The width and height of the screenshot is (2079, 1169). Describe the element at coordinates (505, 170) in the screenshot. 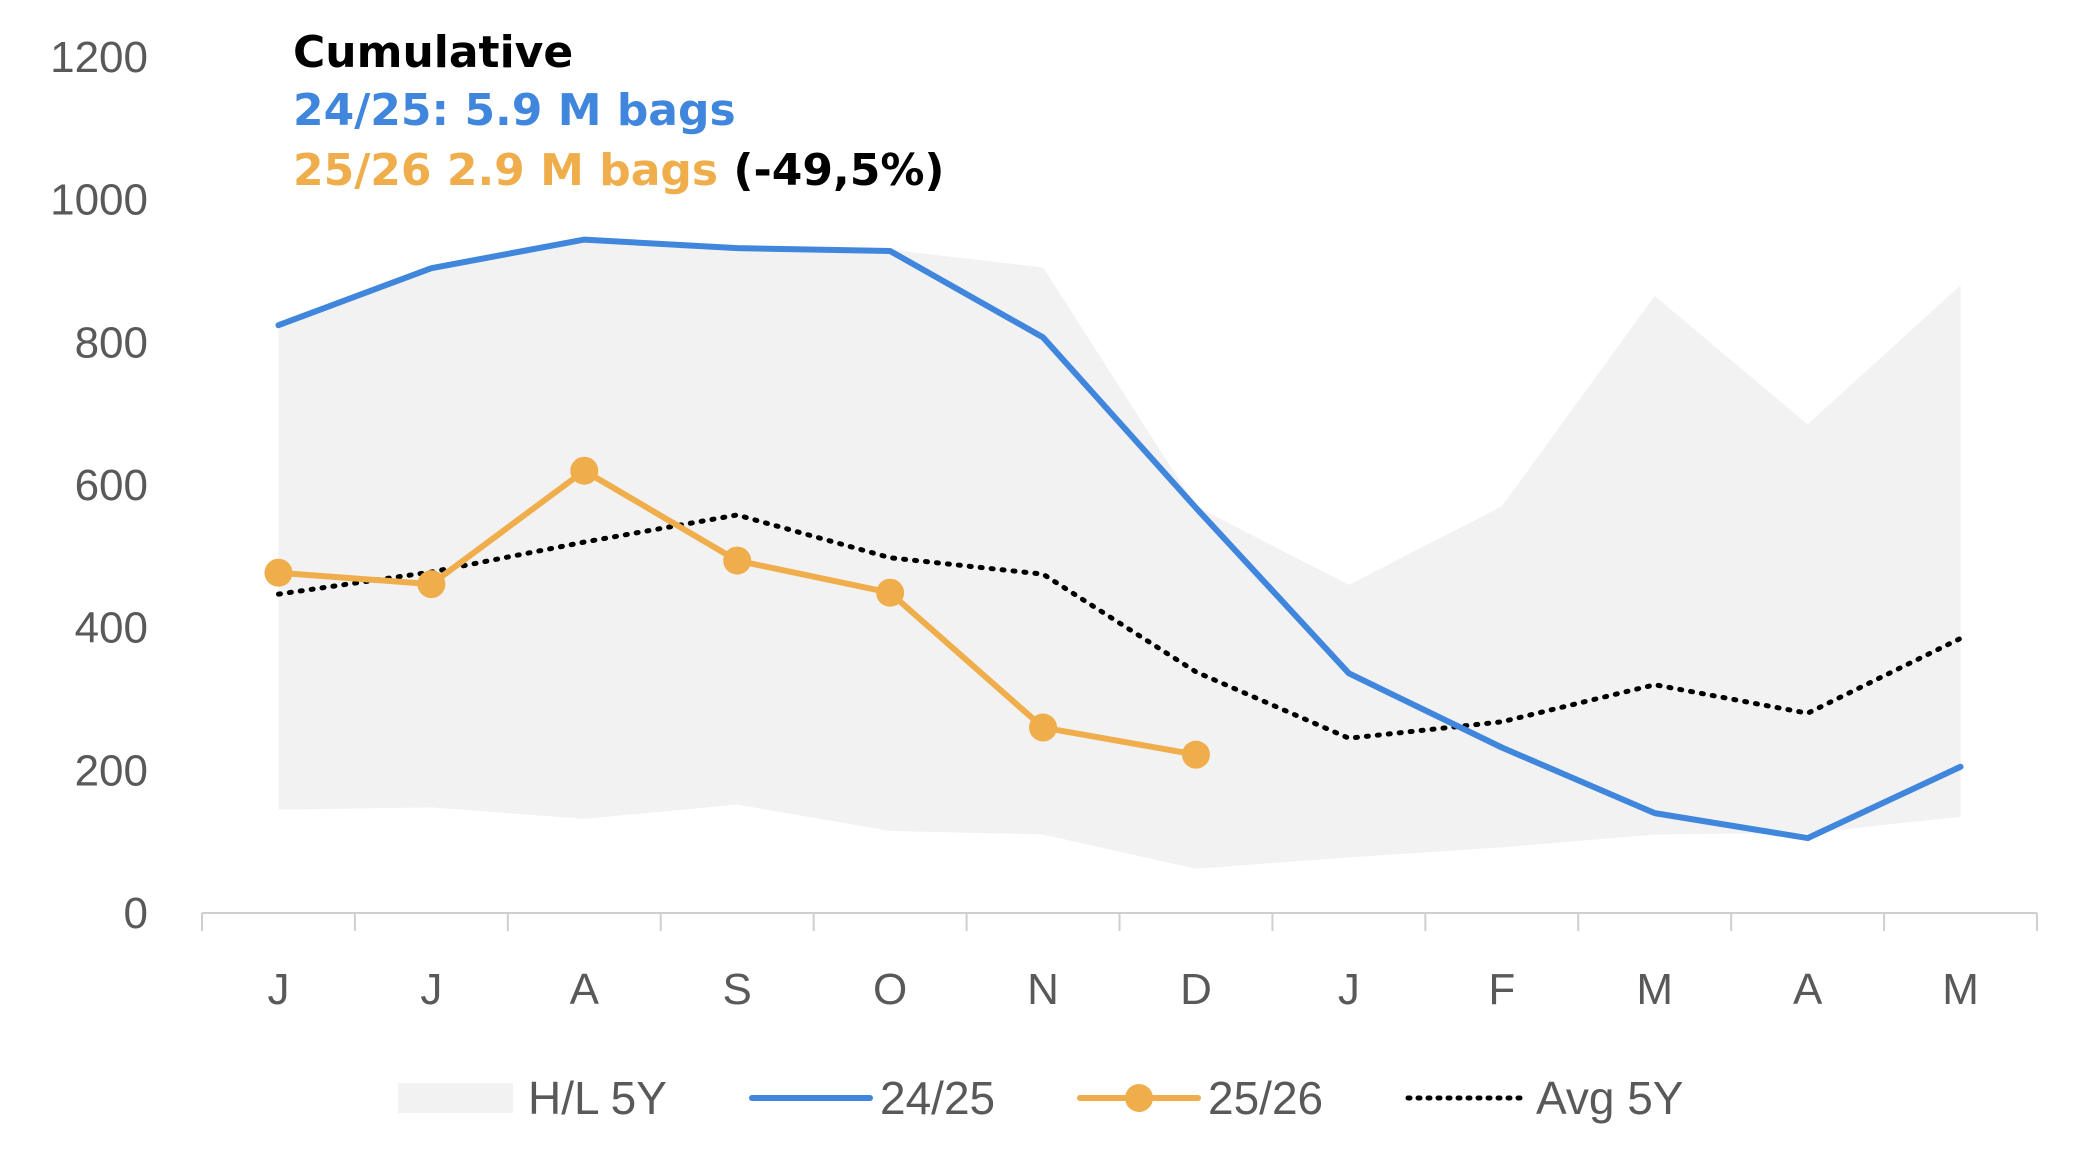

I see `annotation-2526-value: 25/26 2.9 M bags` at that location.